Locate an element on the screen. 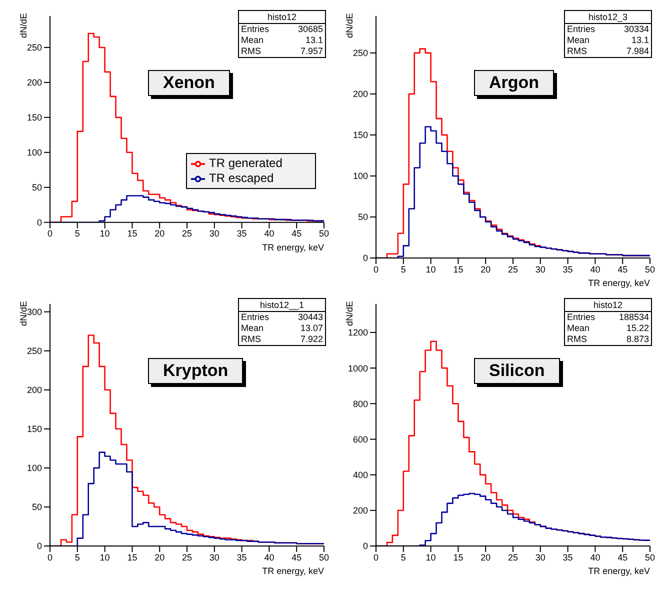  annotation: 30443 is located at coordinates (310, 317).